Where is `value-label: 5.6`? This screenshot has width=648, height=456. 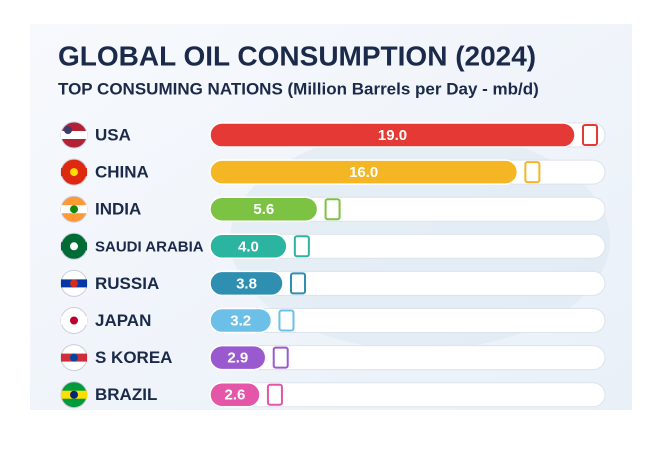 value-label: 5.6 is located at coordinates (263, 209).